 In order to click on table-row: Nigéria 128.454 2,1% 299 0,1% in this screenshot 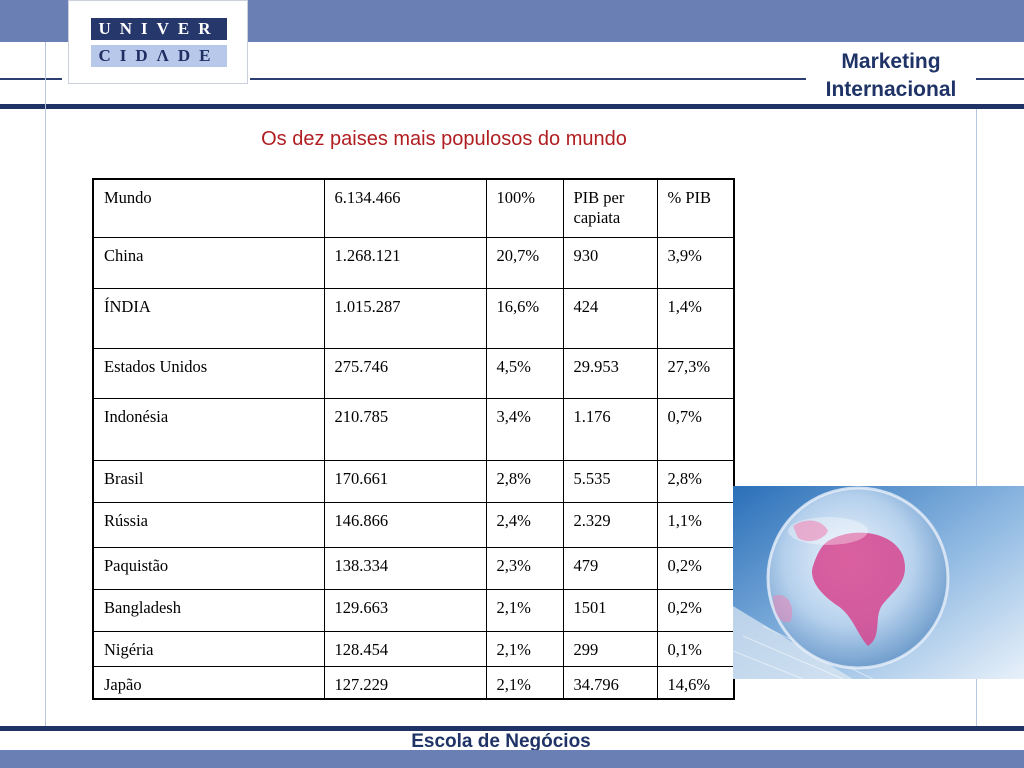, I will do `click(413, 648)`.